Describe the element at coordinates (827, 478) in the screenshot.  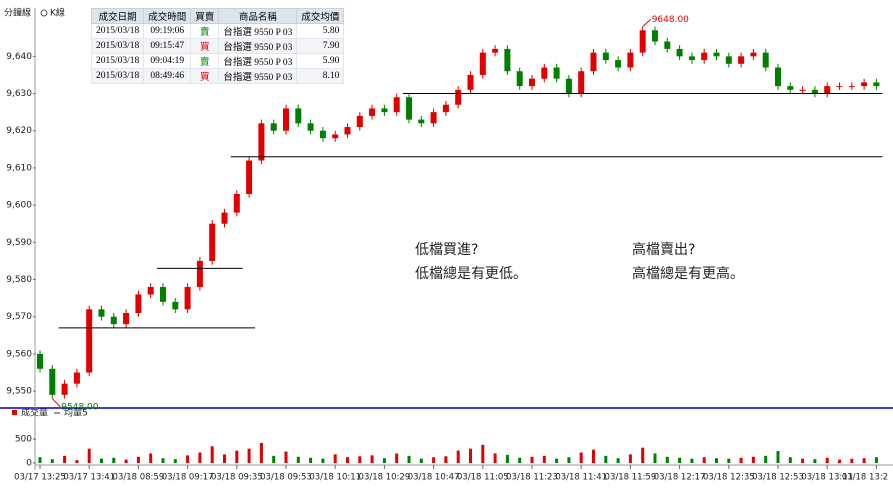
I see `x-tick-label: 03/18 13:11` at that location.